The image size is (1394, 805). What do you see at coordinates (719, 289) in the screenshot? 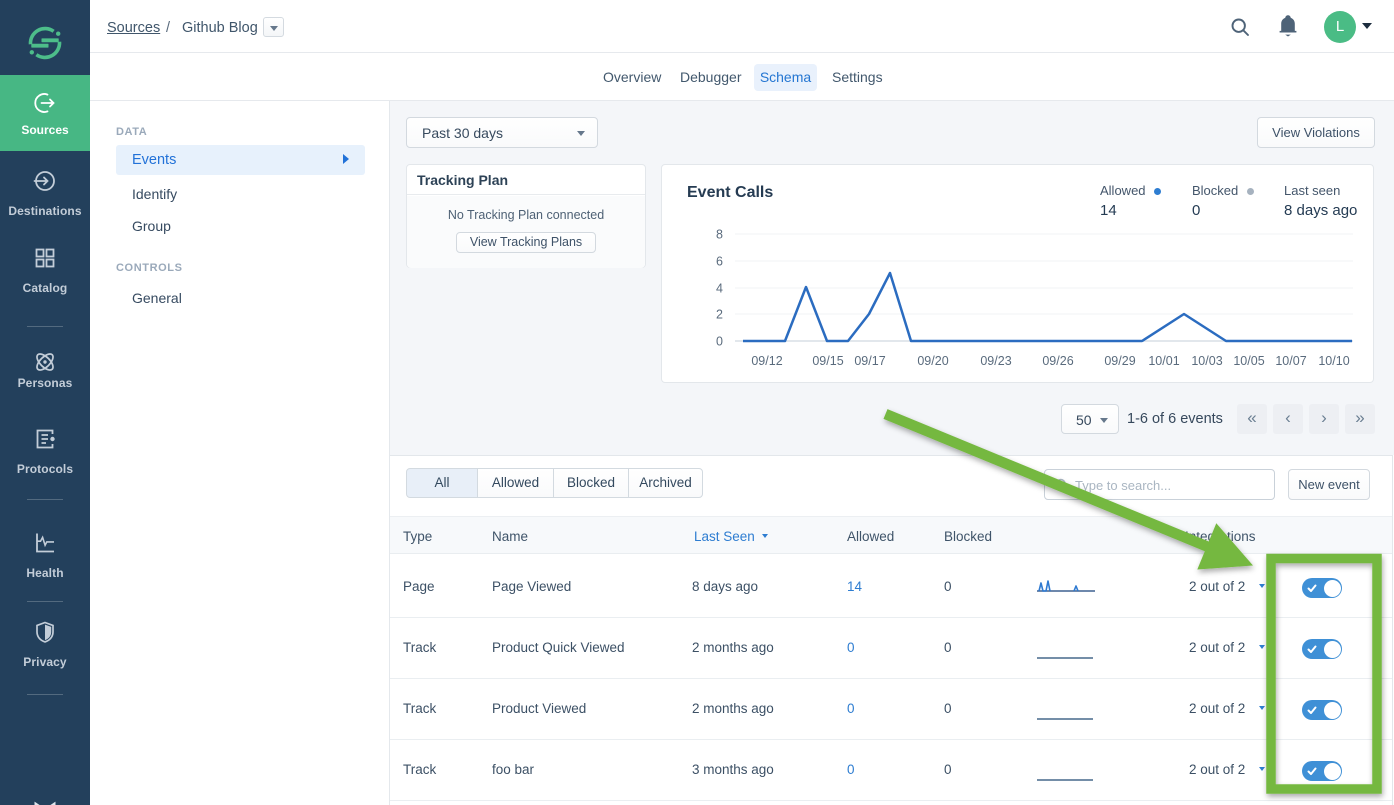
I see `svg-text: 4` at bounding box center [719, 289].